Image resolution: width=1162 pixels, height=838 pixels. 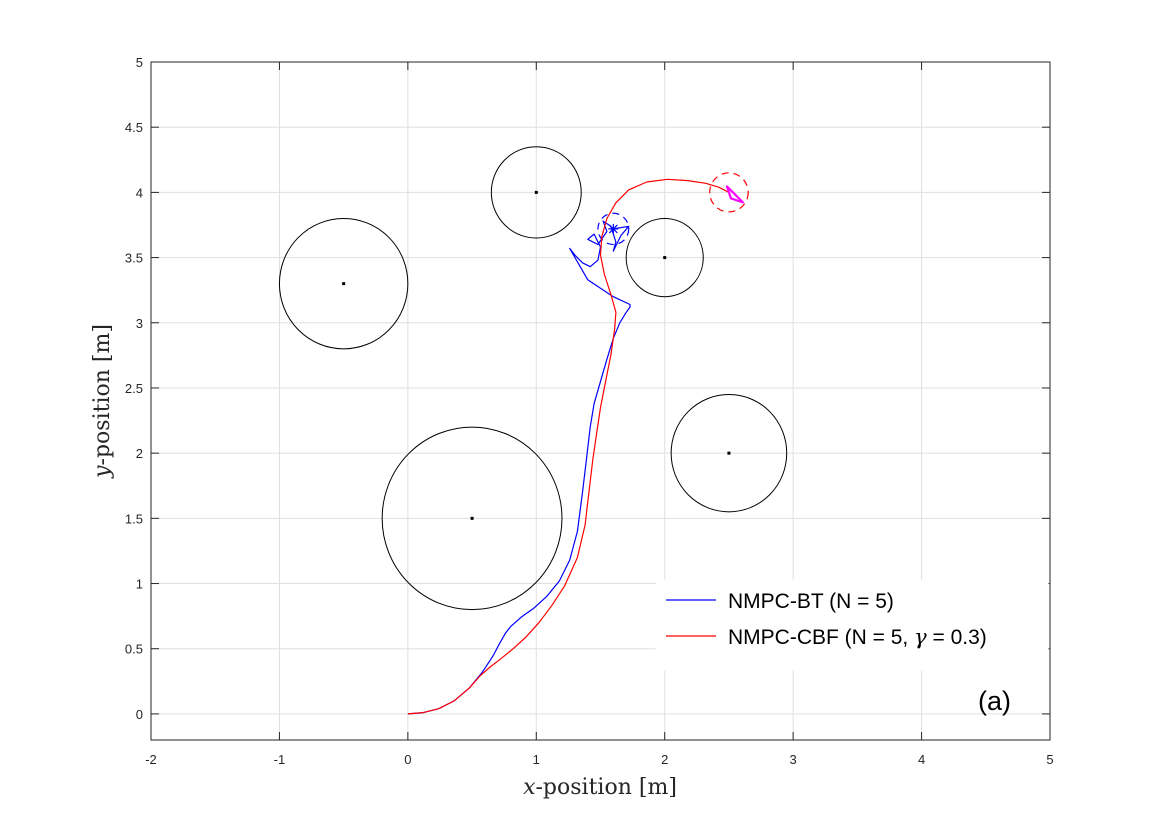 I want to click on y-axis-label: y-position [m], so click(x=102, y=401).